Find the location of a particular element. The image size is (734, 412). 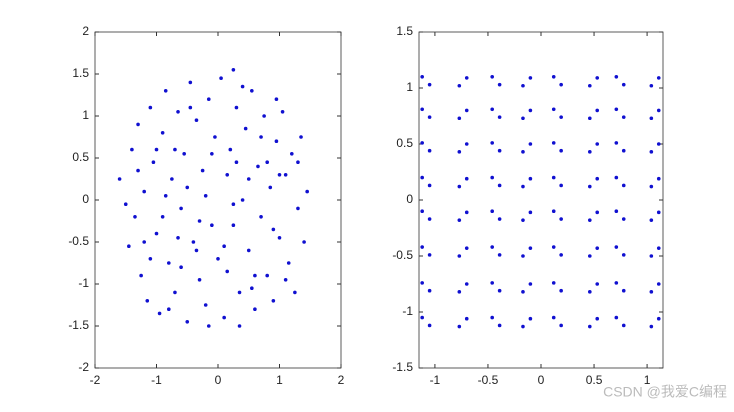

watermark: CSDN @我爱C编程 is located at coordinates (665, 392).